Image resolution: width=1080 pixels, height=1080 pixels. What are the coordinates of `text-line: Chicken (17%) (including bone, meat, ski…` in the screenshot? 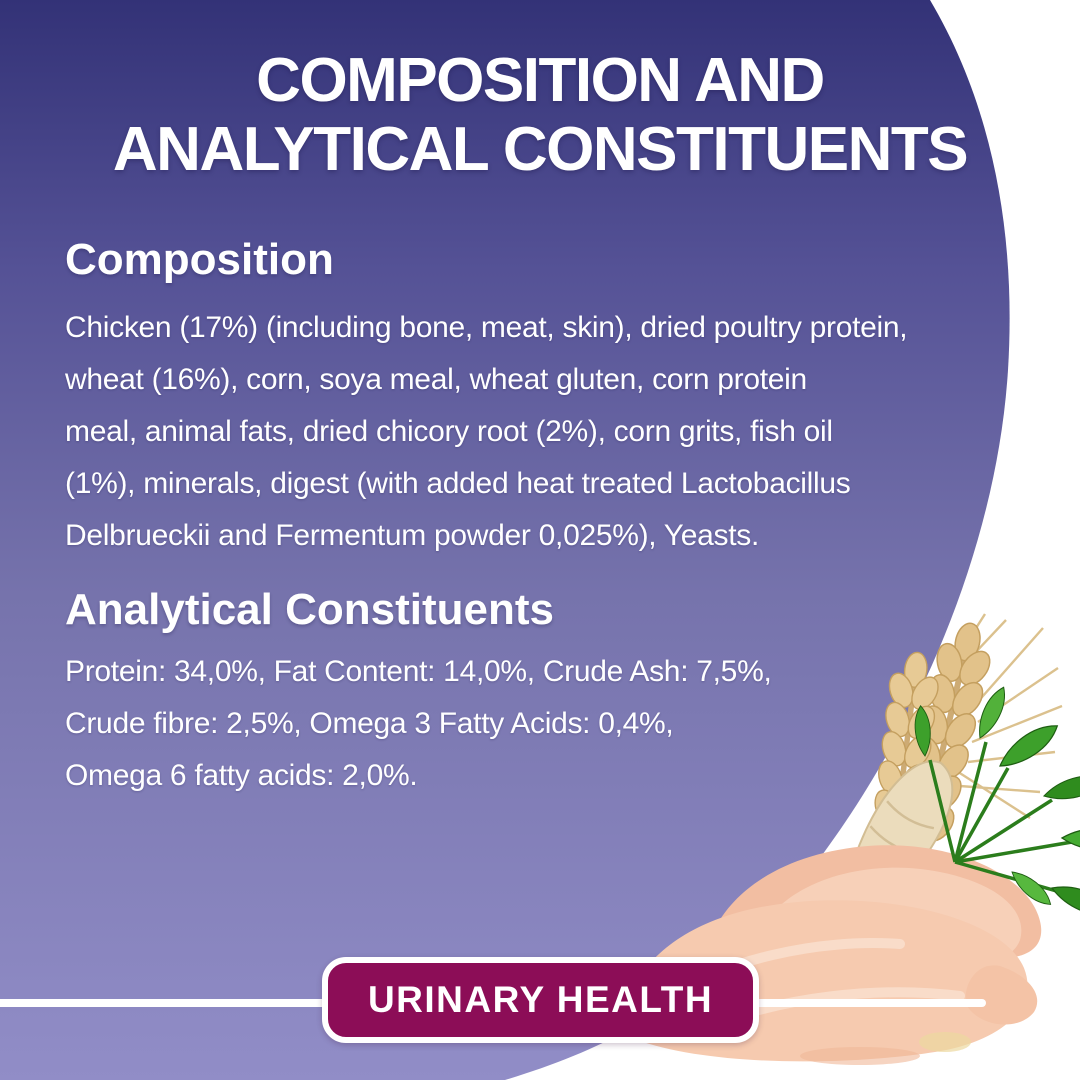 It's located at (486, 327).